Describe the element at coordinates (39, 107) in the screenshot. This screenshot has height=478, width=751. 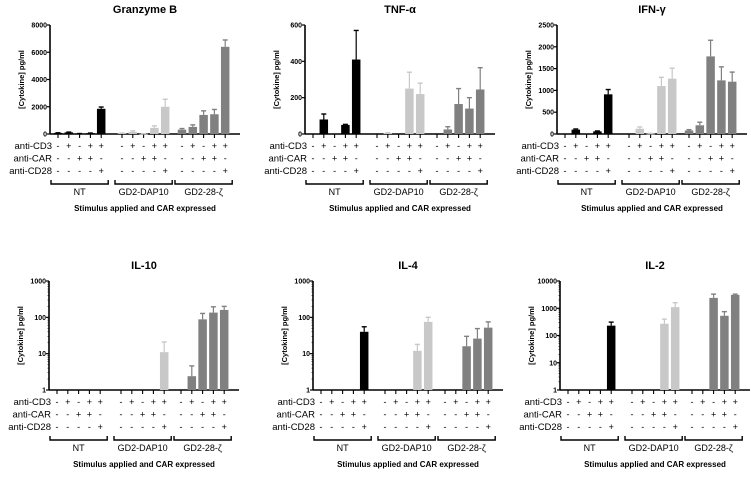
I see `y-tick-label: 2000` at that location.